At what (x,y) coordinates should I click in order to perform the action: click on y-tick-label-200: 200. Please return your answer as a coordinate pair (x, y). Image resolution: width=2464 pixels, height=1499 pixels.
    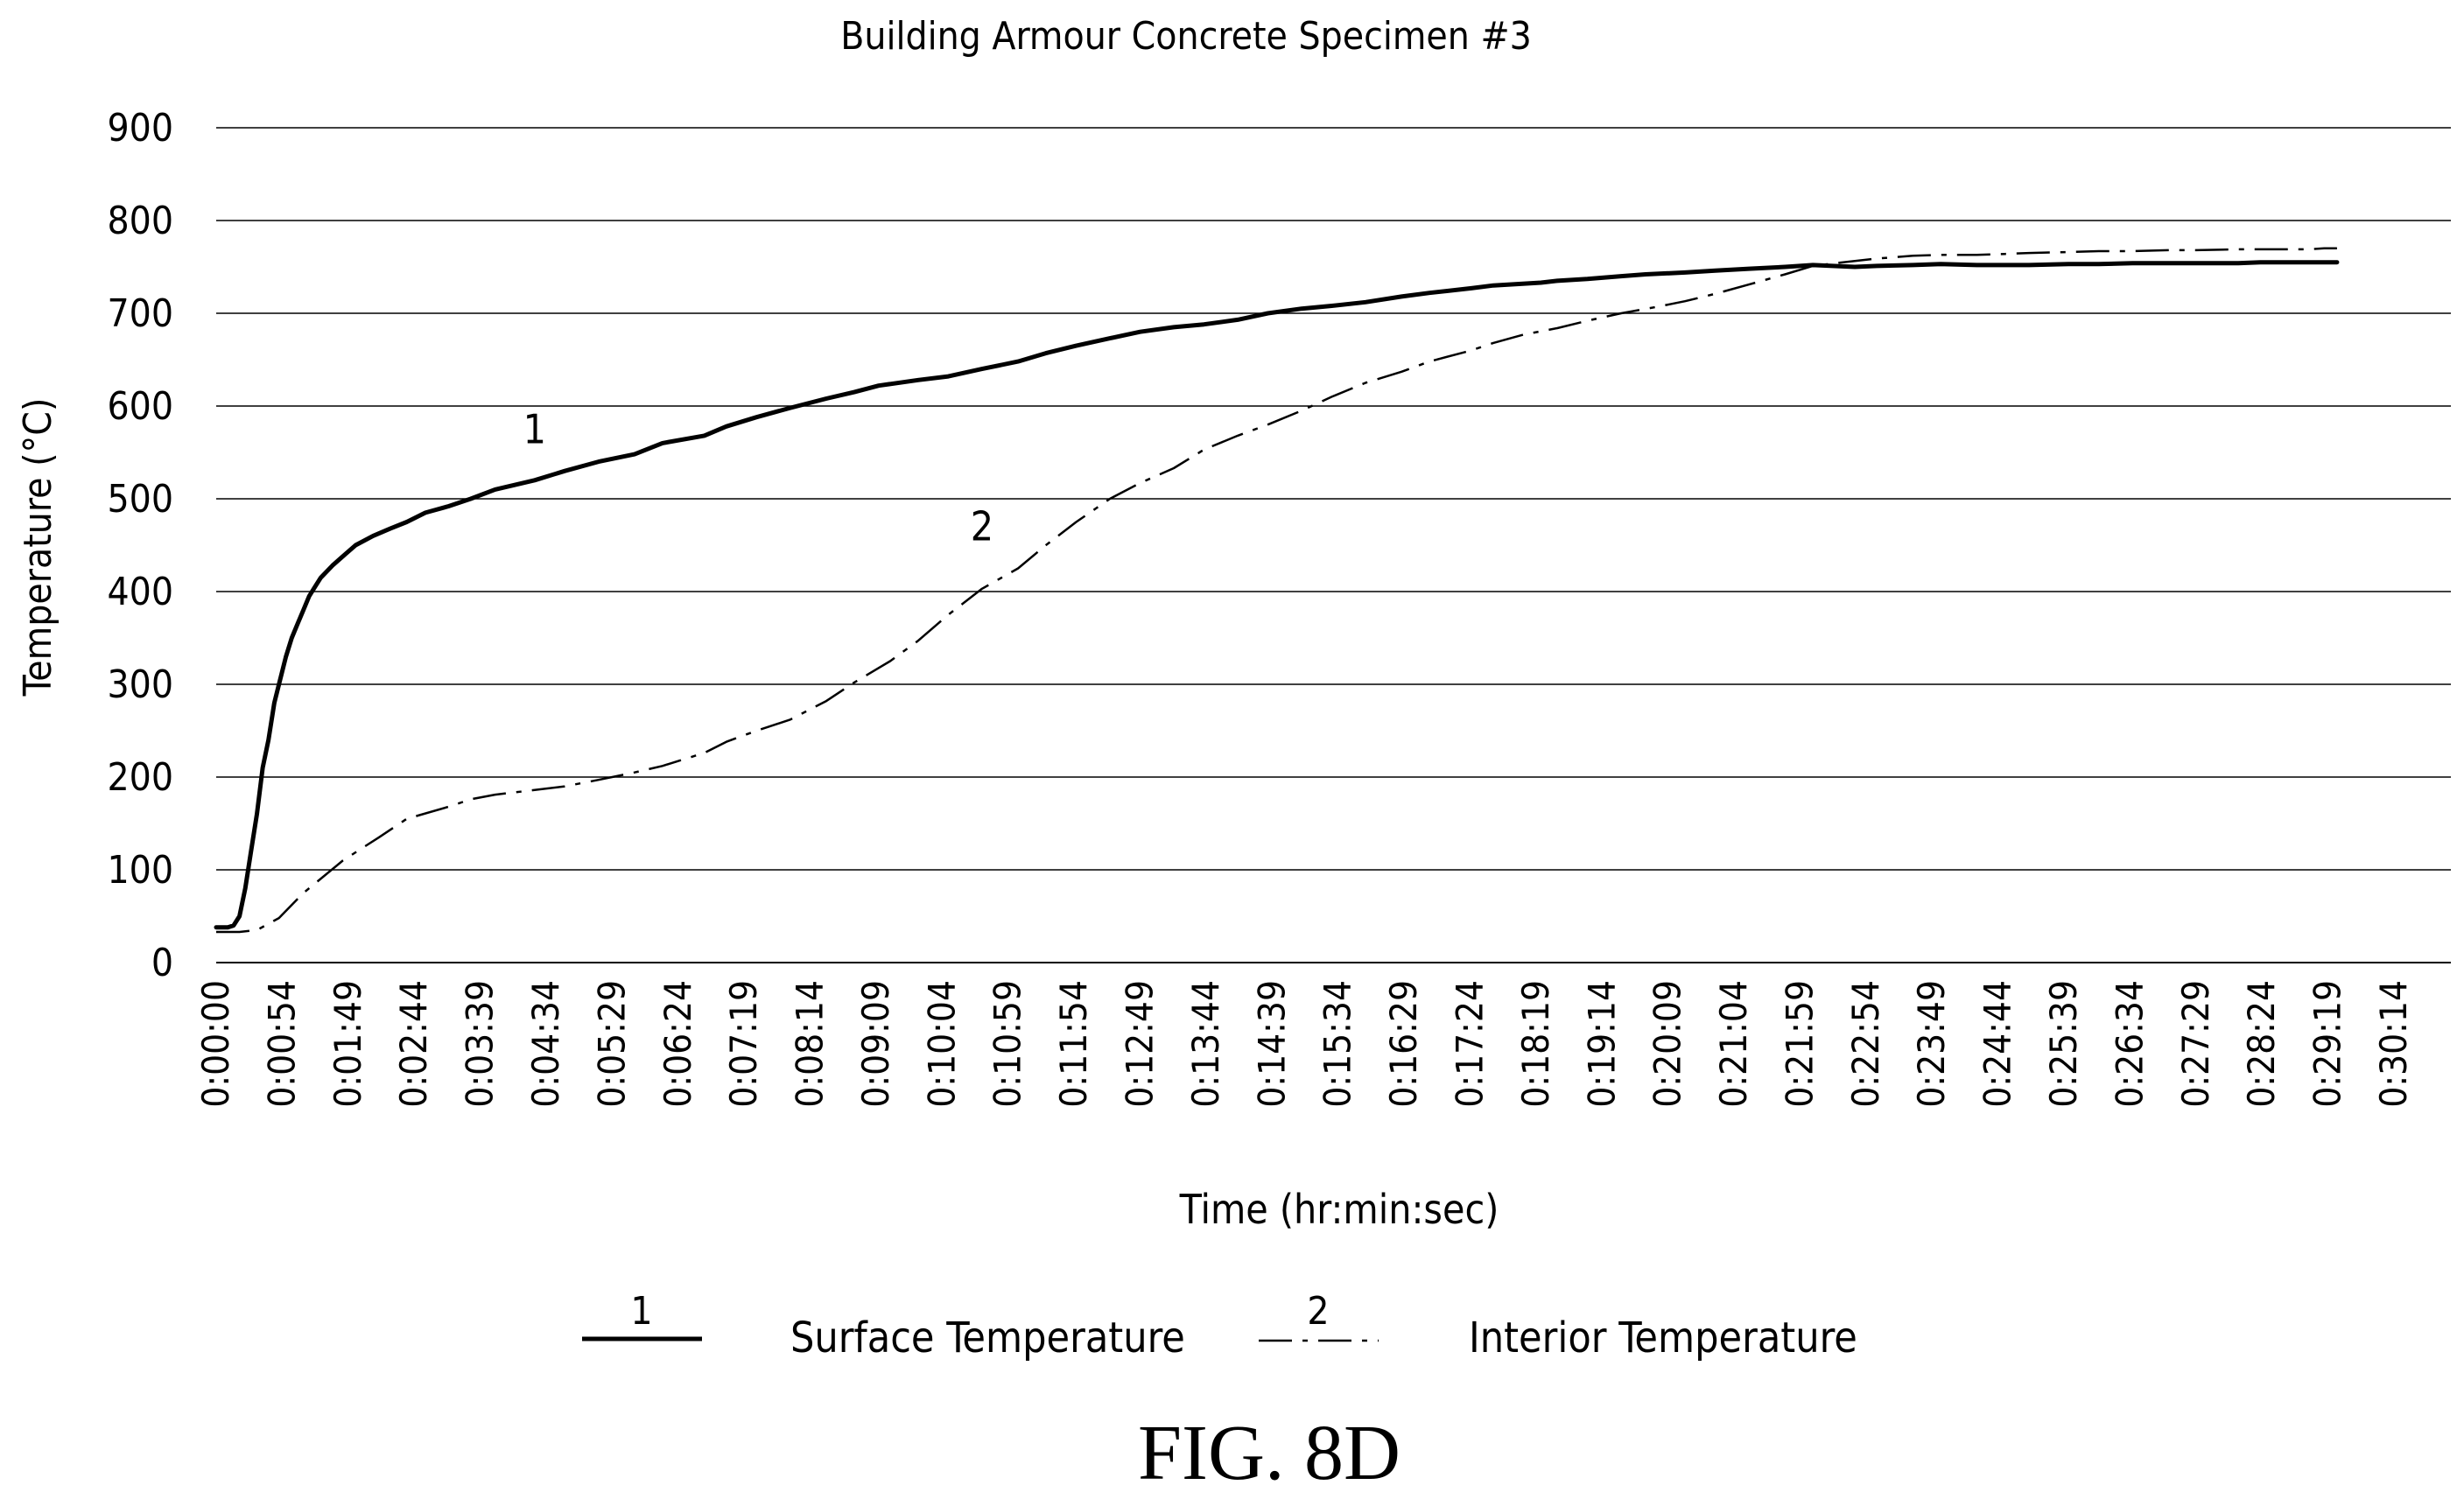
    Looking at the image, I should click on (140, 777).